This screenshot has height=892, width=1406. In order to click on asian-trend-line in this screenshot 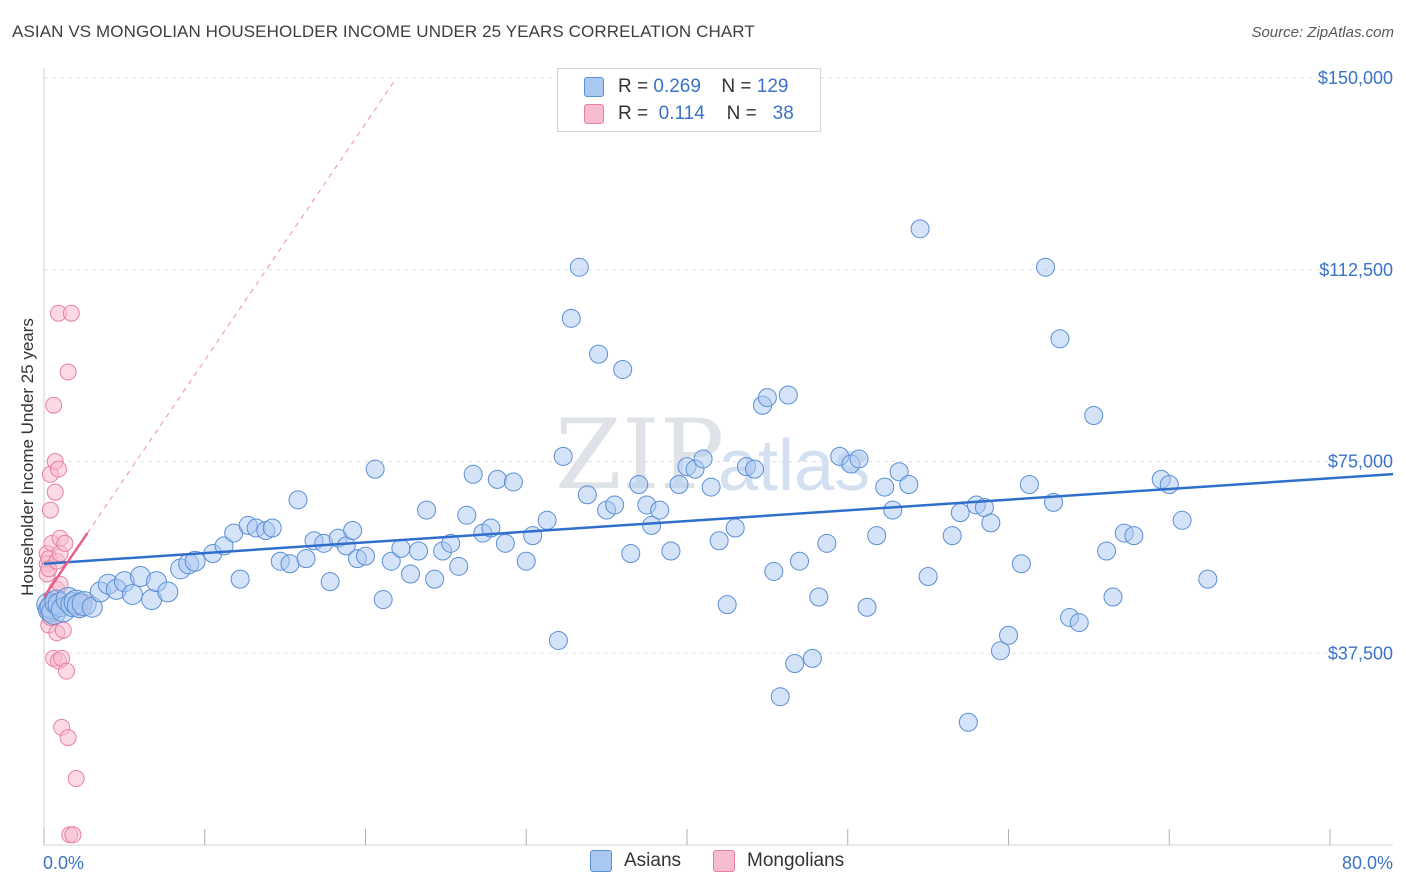, I will do `click(718, 519)`.